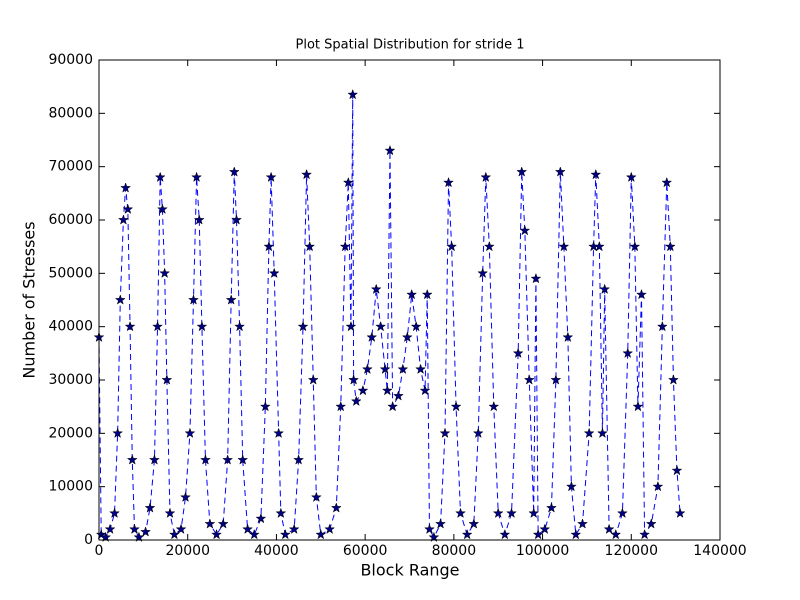 The height and width of the screenshot is (600, 800). I want to click on x-tick-label: 20000, so click(187, 551).